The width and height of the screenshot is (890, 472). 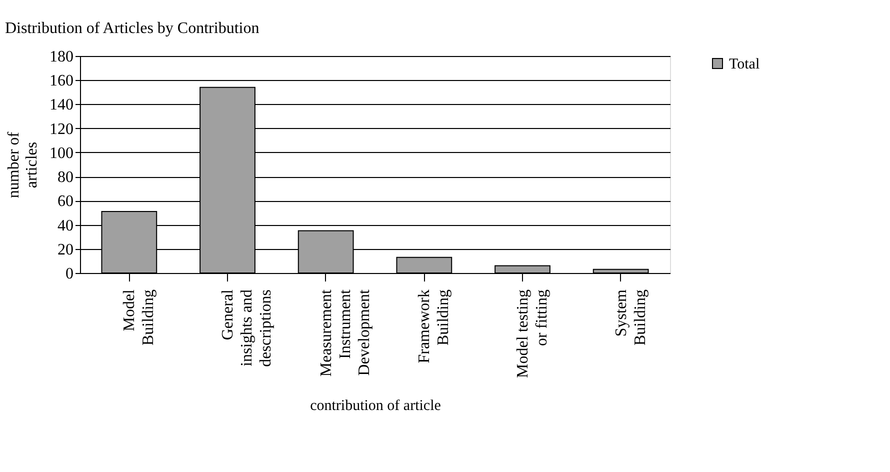 I want to click on x-tick-label: System Building, so click(x=630, y=317).